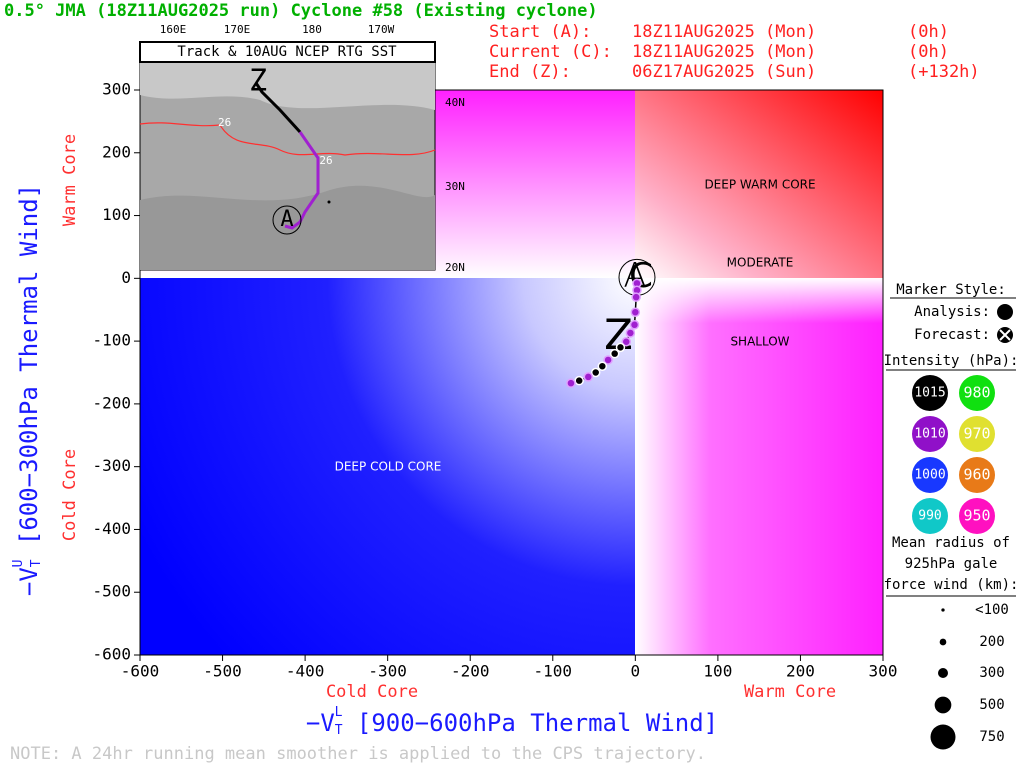  I want to click on quadrant-label: DEEP WARM CORE, so click(759, 185).